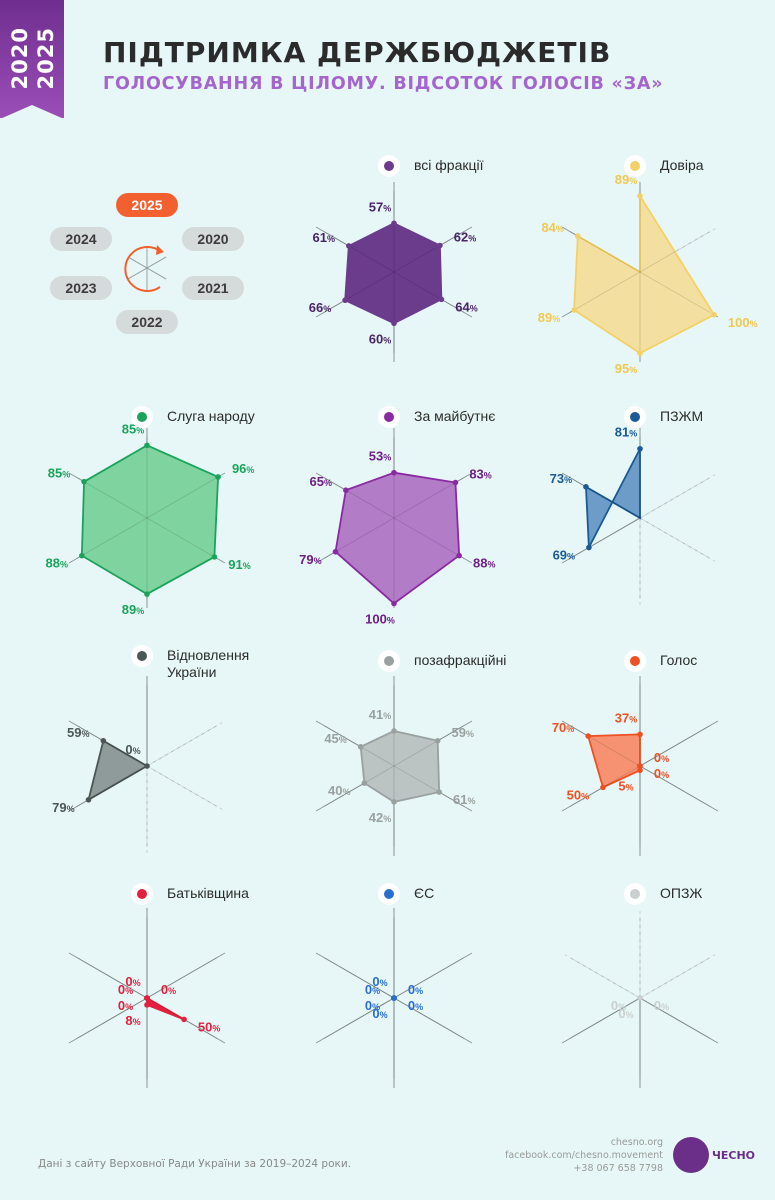 Image resolution: width=775 pixels, height=1200 pixels. What do you see at coordinates (142, 269) in the screenshot?
I see `legend-arrow` at bounding box center [142, 269].